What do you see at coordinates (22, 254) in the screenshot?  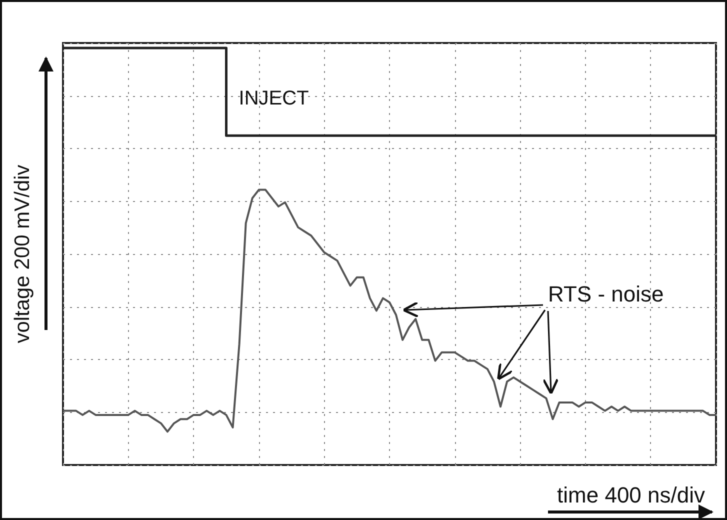 I see `y-axis-title: voltage 200 mV/div` at bounding box center [22, 254].